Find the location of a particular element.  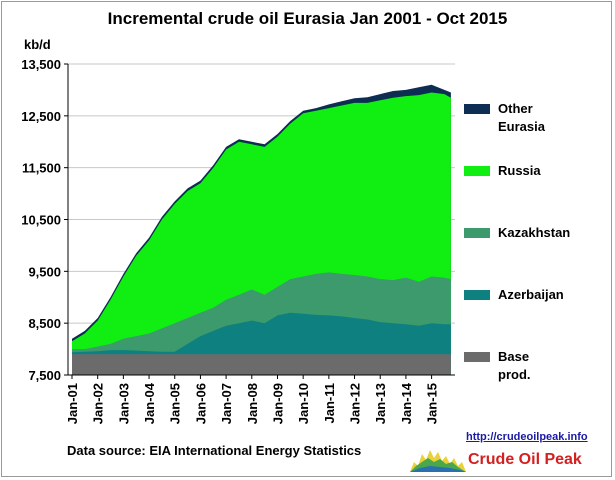

logo-icon is located at coordinates (438, 461).